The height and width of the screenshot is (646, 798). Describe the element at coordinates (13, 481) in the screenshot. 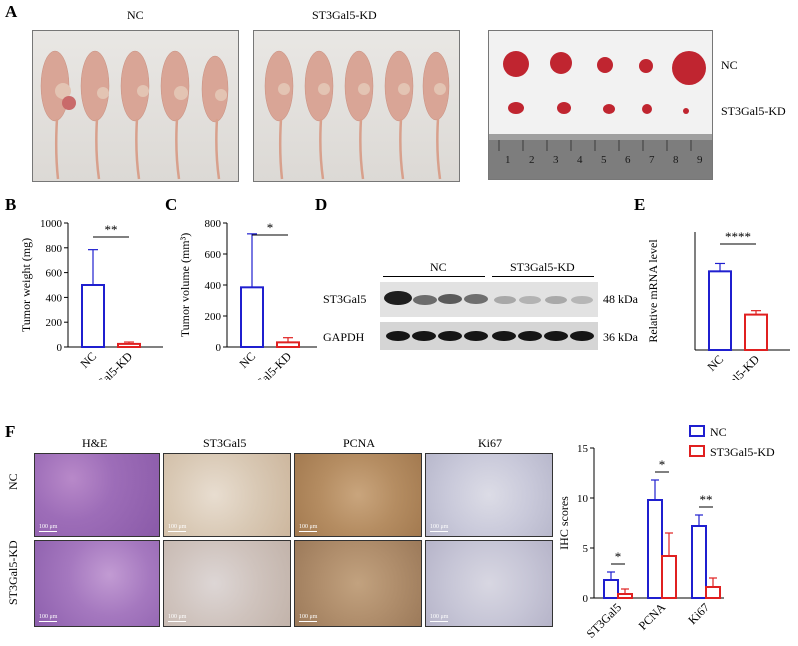

I see `ihc-row-nc: NC` at that location.